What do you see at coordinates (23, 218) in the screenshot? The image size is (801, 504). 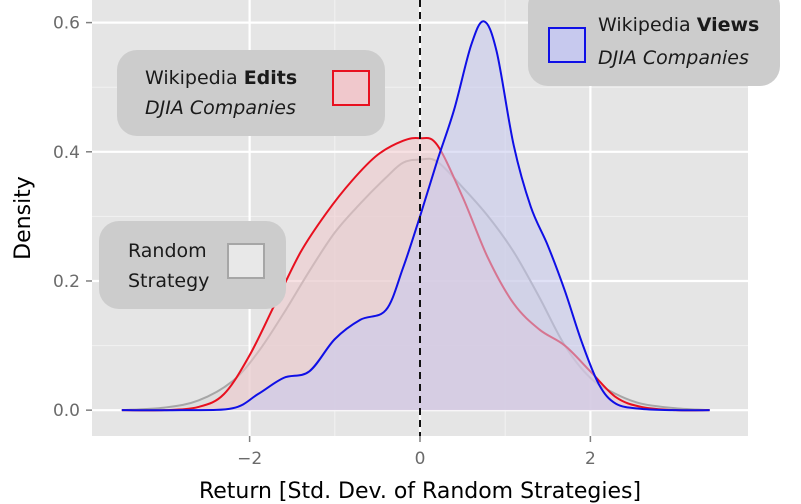 I see `y-axis-title: Density` at bounding box center [23, 218].